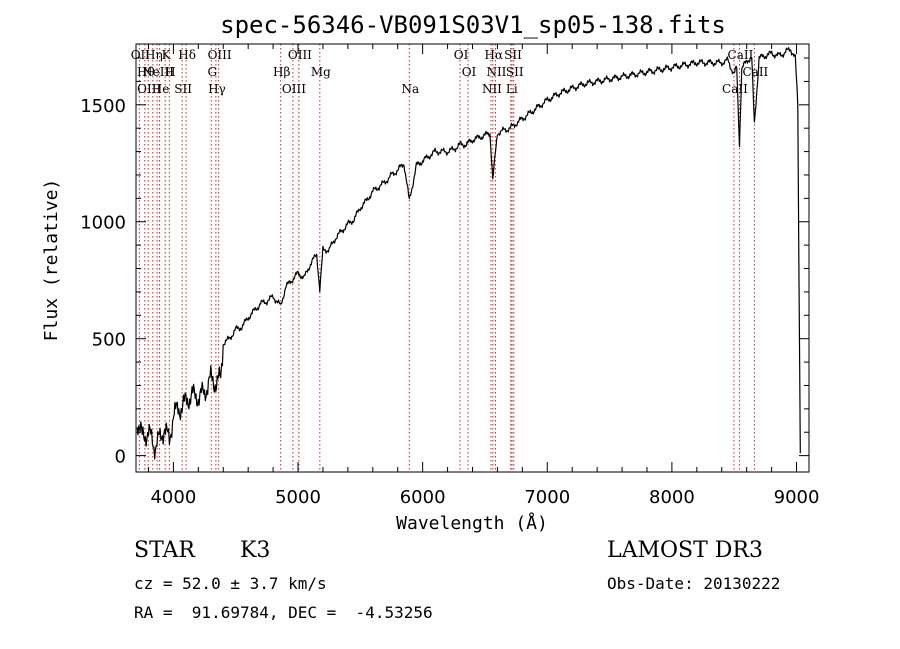  I want to click on y-axis-label: Flux (relative), so click(51, 260).